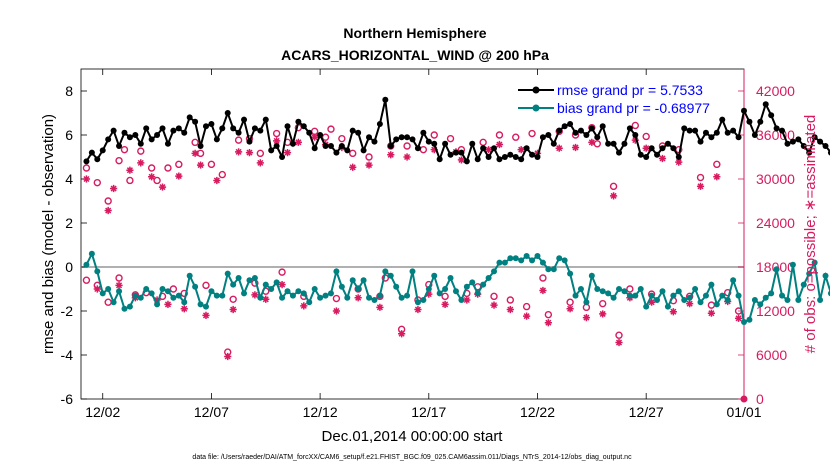  I want to click on y-left-tick-label: 4, so click(69, 179).